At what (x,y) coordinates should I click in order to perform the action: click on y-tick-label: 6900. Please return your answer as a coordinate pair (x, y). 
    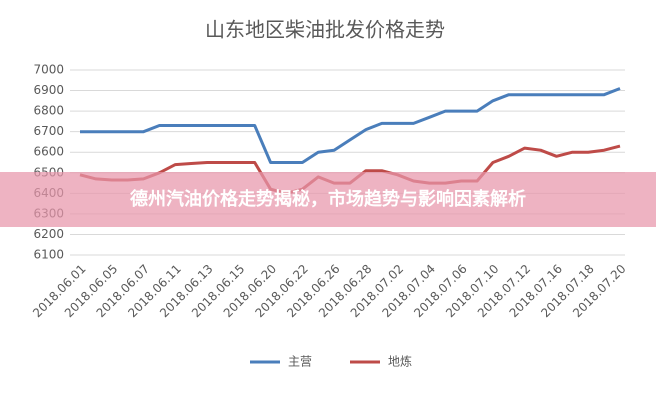
    Looking at the image, I should click on (48, 90).